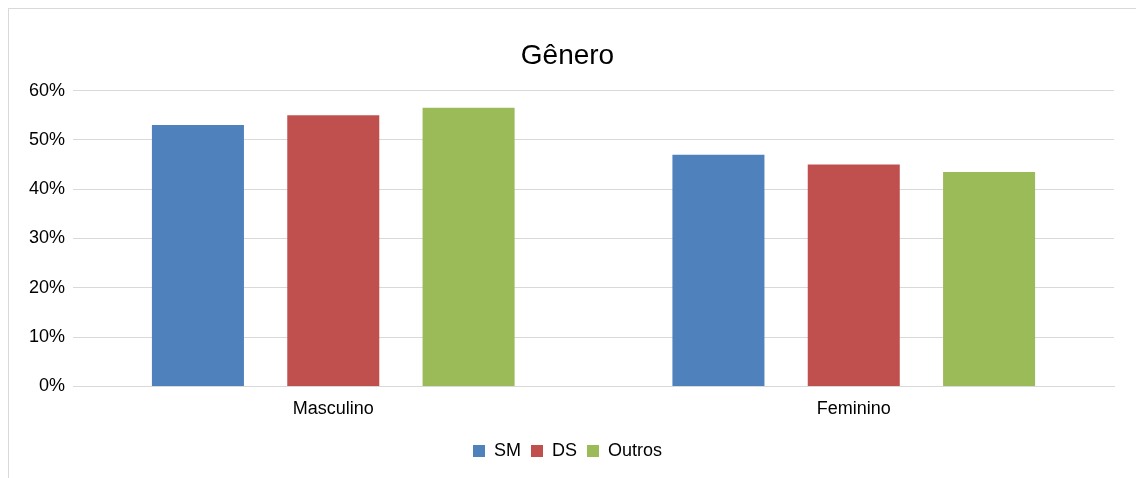  Describe the element at coordinates (52, 385) in the screenshot. I see `y-tick-label: 0%` at that location.